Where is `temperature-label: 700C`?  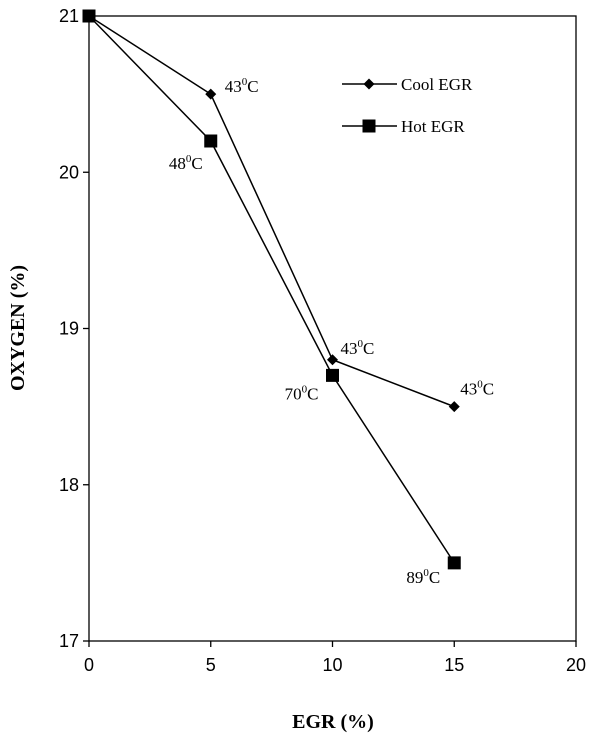
temperature-label: 700C is located at coordinates (302, 393).